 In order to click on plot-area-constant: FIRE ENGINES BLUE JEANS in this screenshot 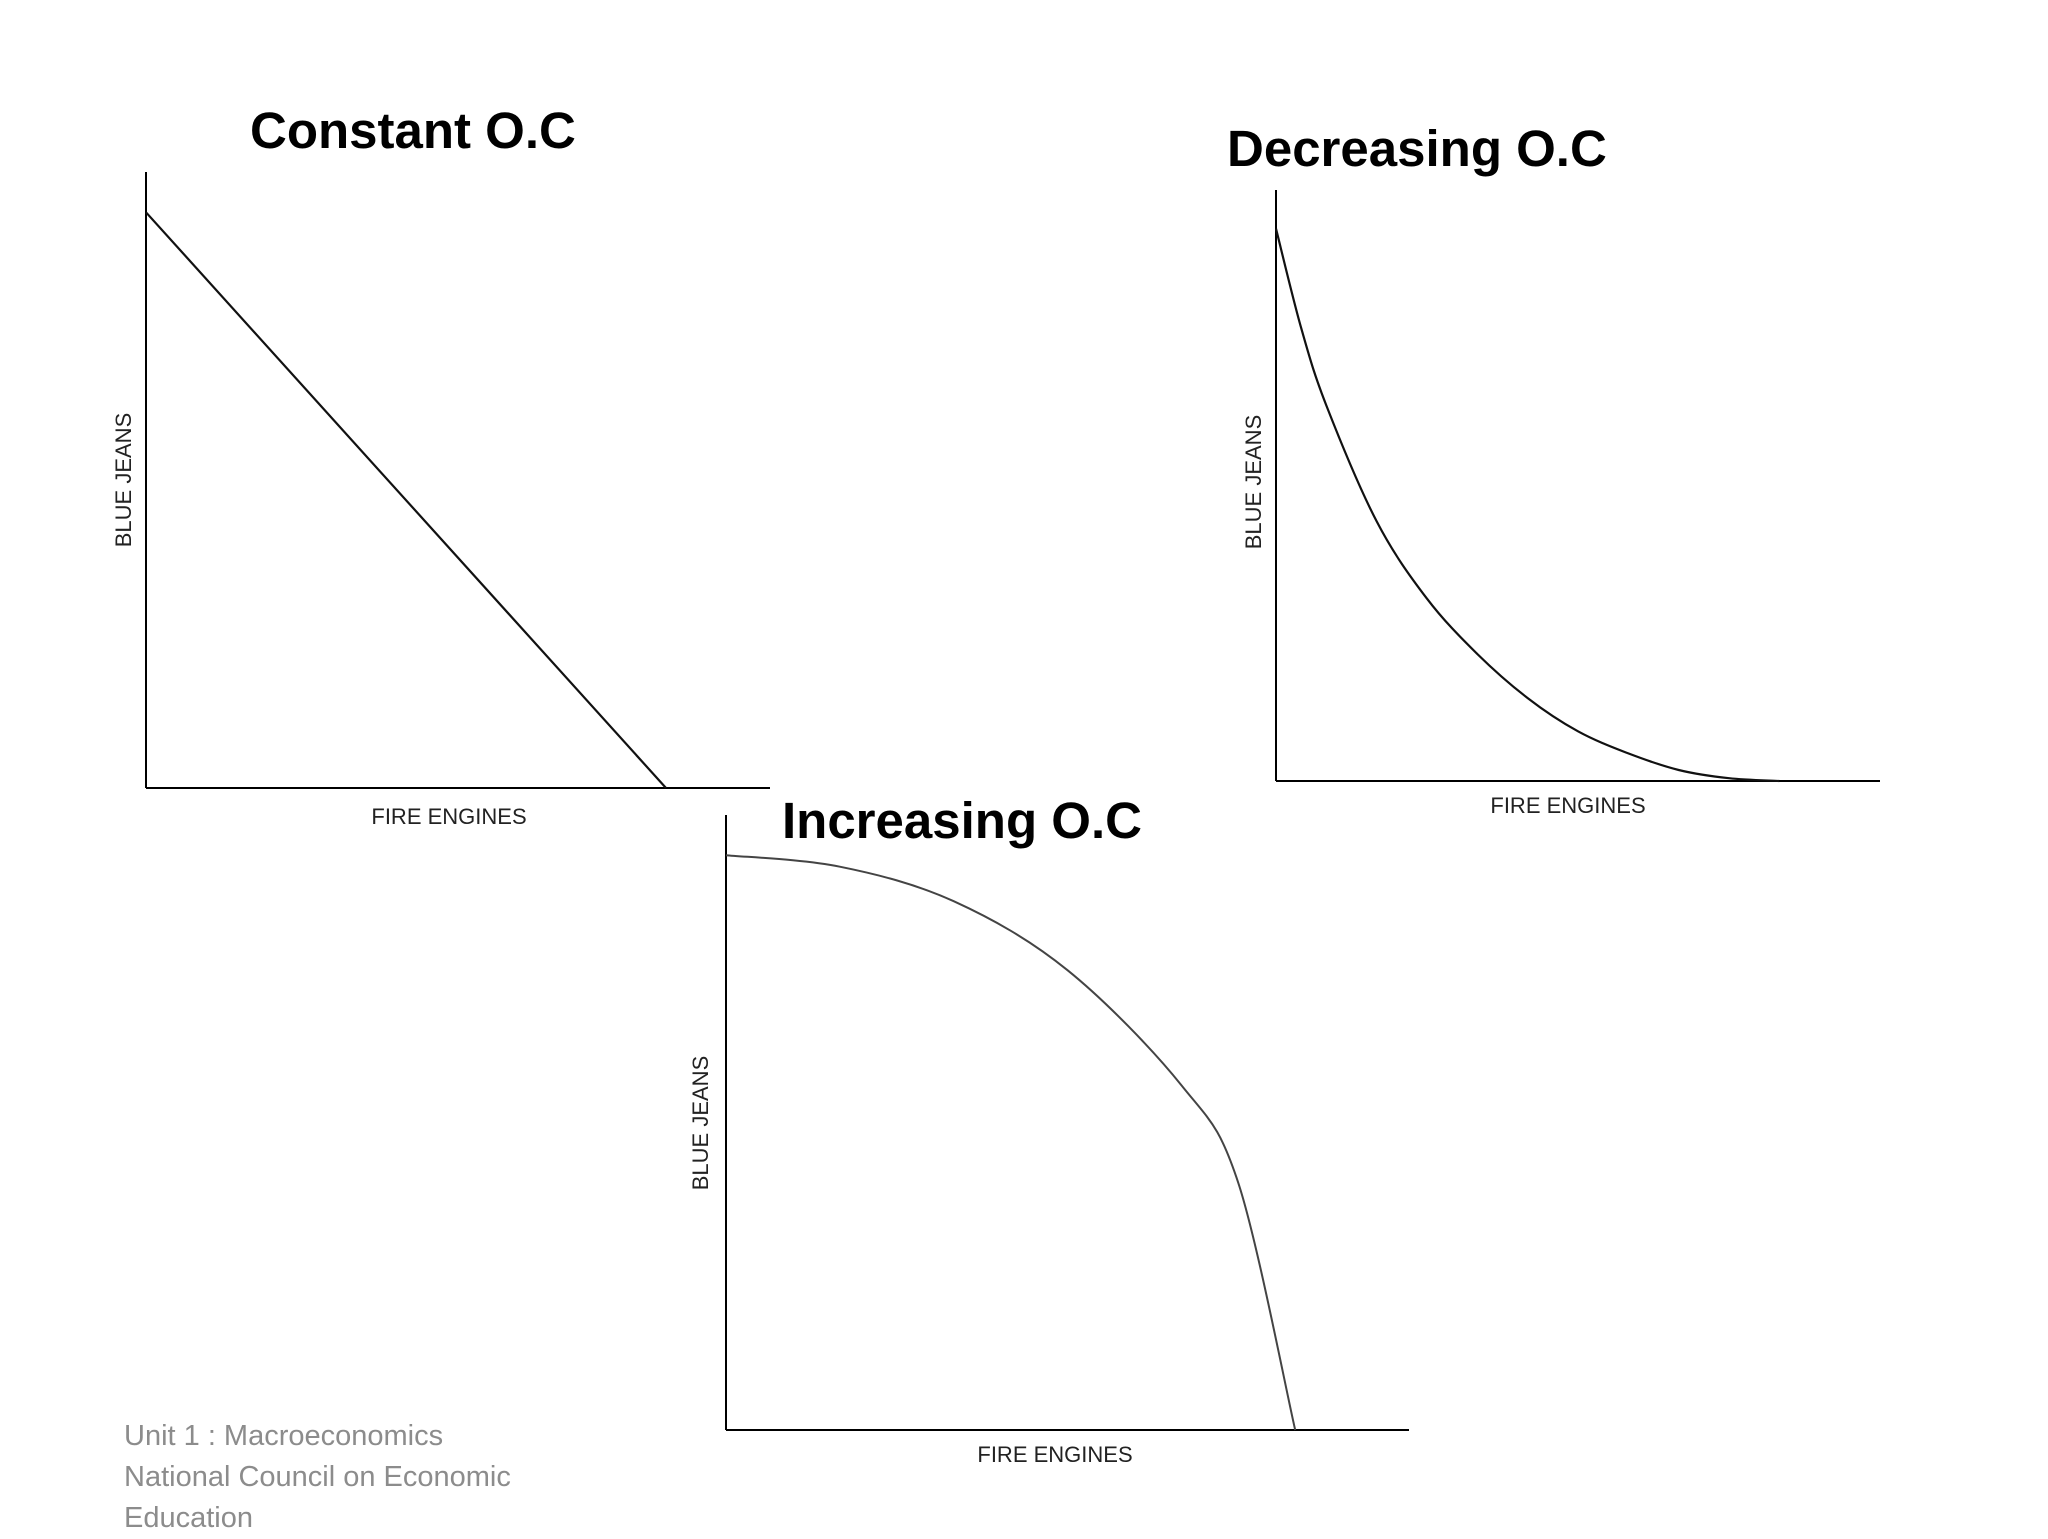, I will do `click(440, 500)`.